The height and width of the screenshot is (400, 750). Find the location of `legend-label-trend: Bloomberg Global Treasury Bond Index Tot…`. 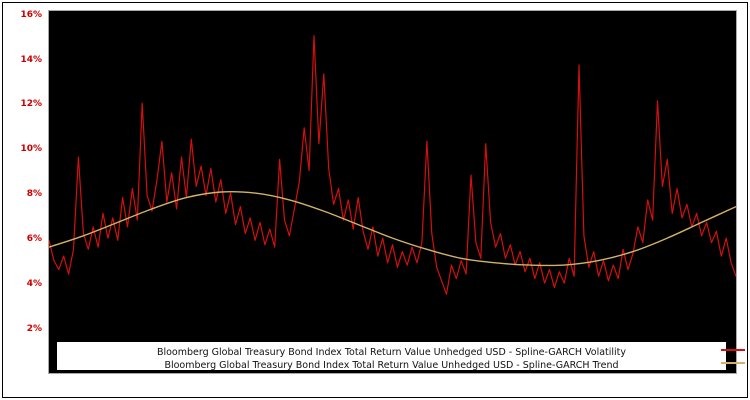

legend-label-trend: Bloomberg Global Treasury Bond Index Tot… is located at coordinates (391, 365).